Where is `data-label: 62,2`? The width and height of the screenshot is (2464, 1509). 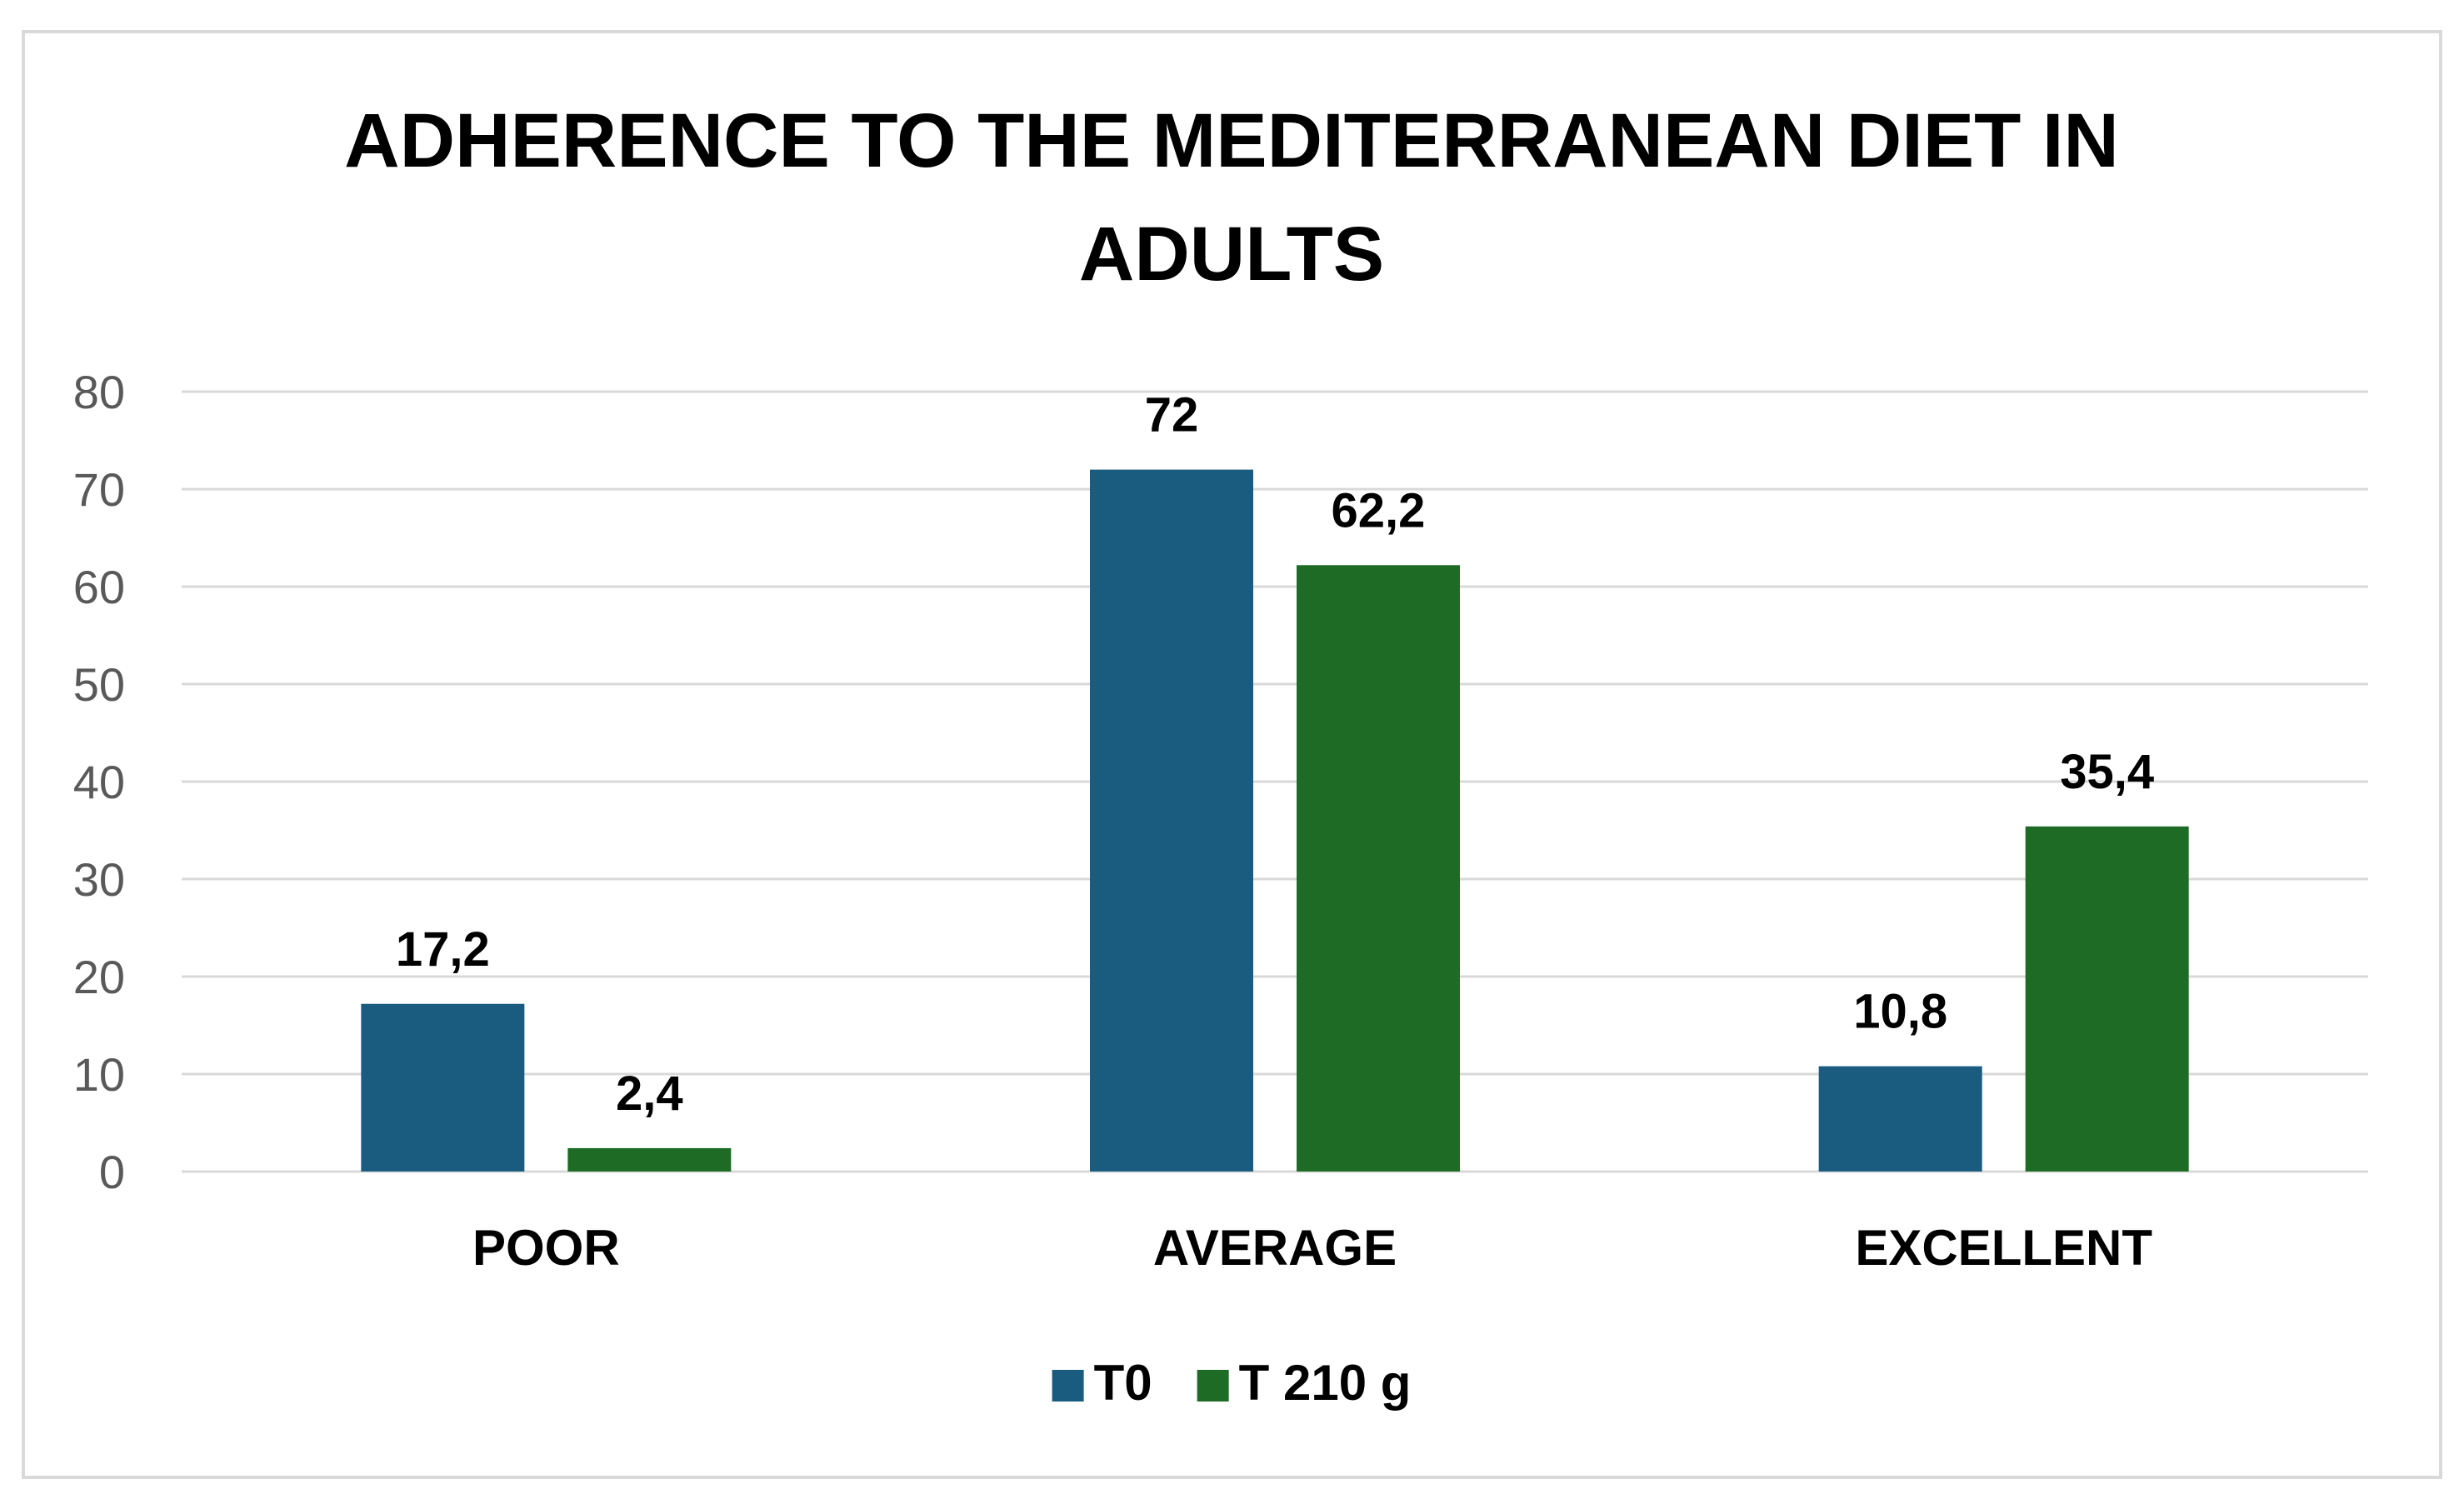 data-label: 62,2 is located at coordinates (1379, 510).